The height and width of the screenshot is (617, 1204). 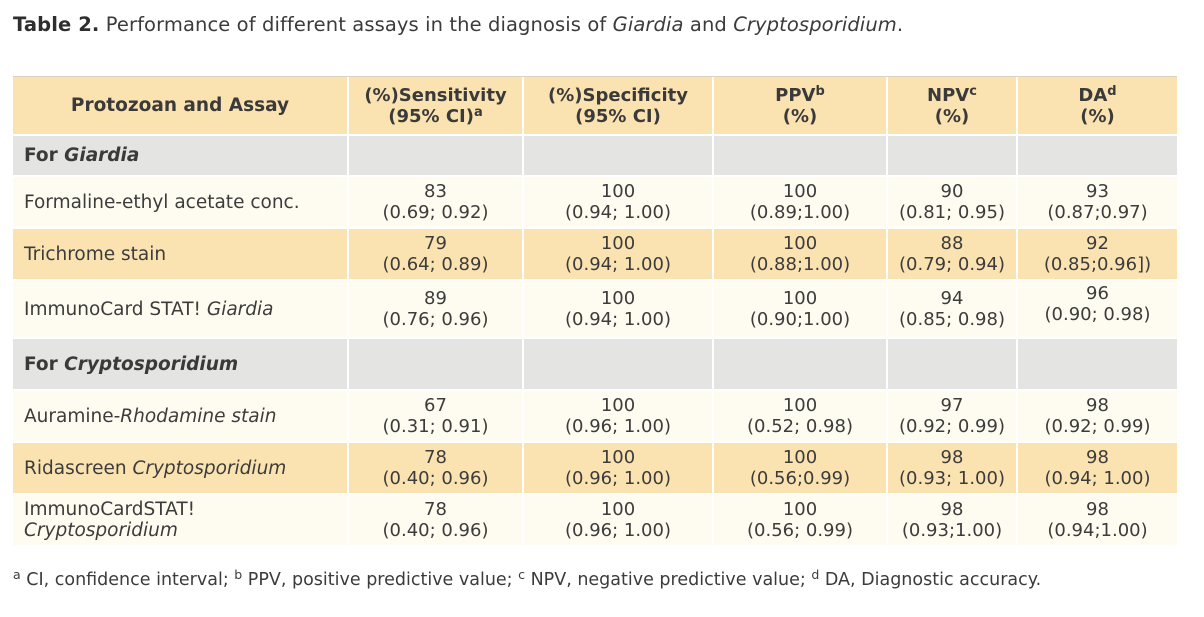 What do you see at coordinates (181, 416) in the screenshot?
I see `assay-name: Auramine-Rhodamine stain` at bounding box center [181, 416].